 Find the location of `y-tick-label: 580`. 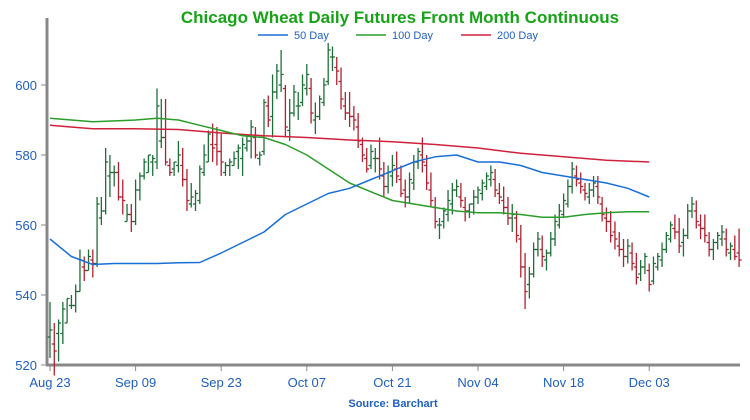

y-tick-label: 580 is located at coordinates (26, 155).